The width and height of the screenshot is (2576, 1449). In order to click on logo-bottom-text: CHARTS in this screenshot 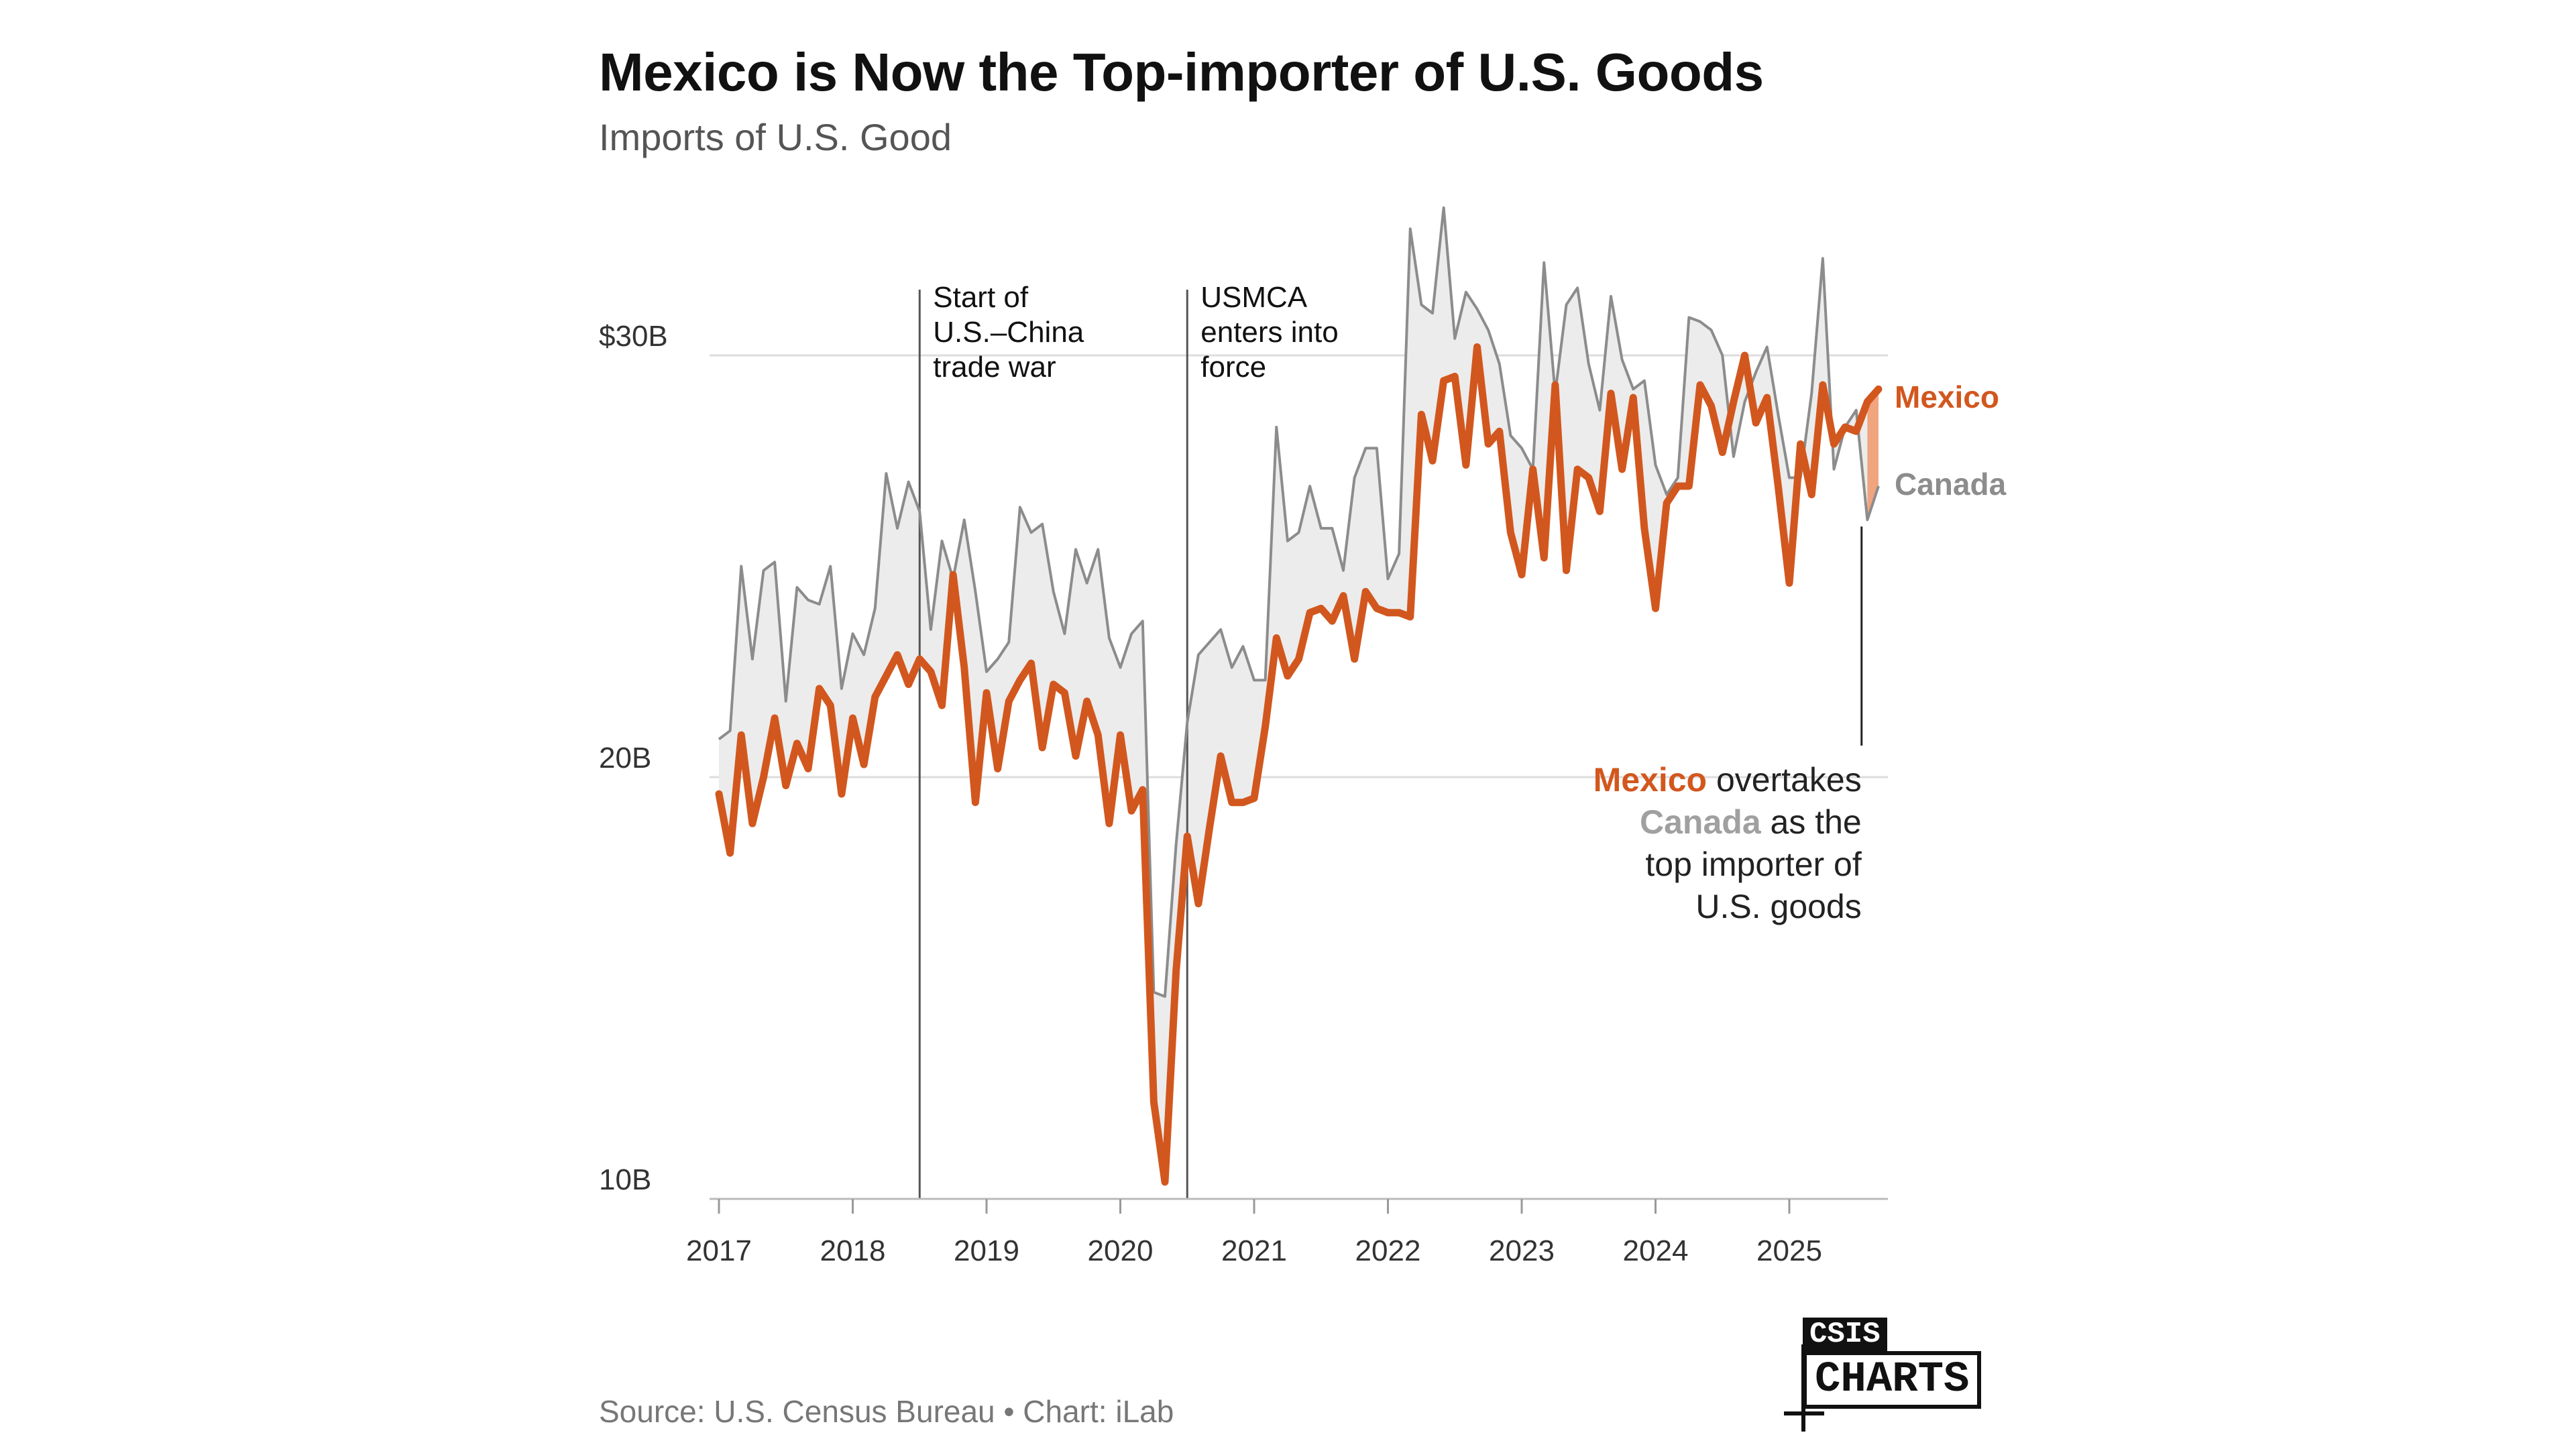, I will do `click(1892, 1380)`.